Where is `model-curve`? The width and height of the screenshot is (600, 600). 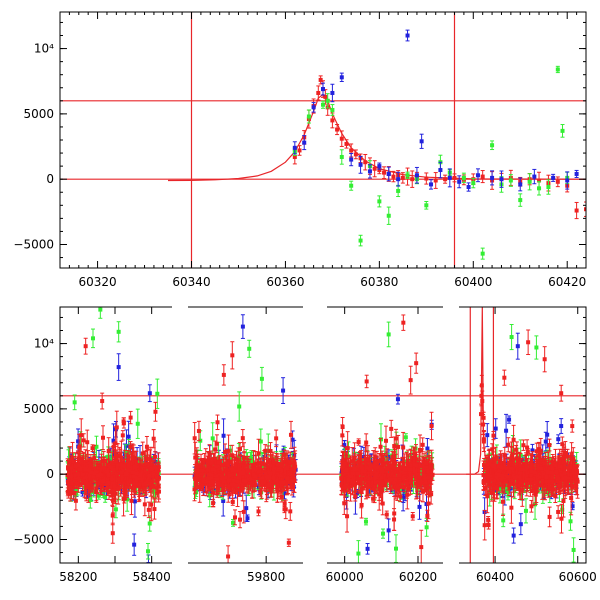 model-curve is located at coordinates (376, 137).